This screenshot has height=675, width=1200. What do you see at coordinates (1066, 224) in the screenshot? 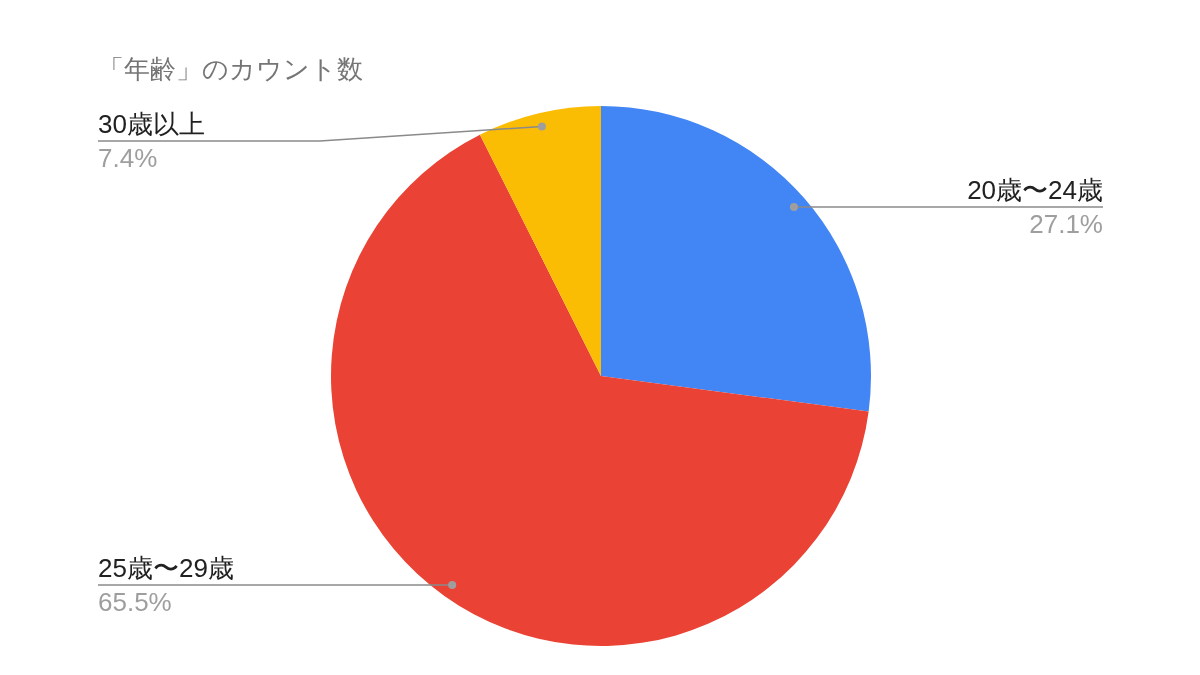
I see `data-label: 27.1%` at bounding box center [1066, 224].